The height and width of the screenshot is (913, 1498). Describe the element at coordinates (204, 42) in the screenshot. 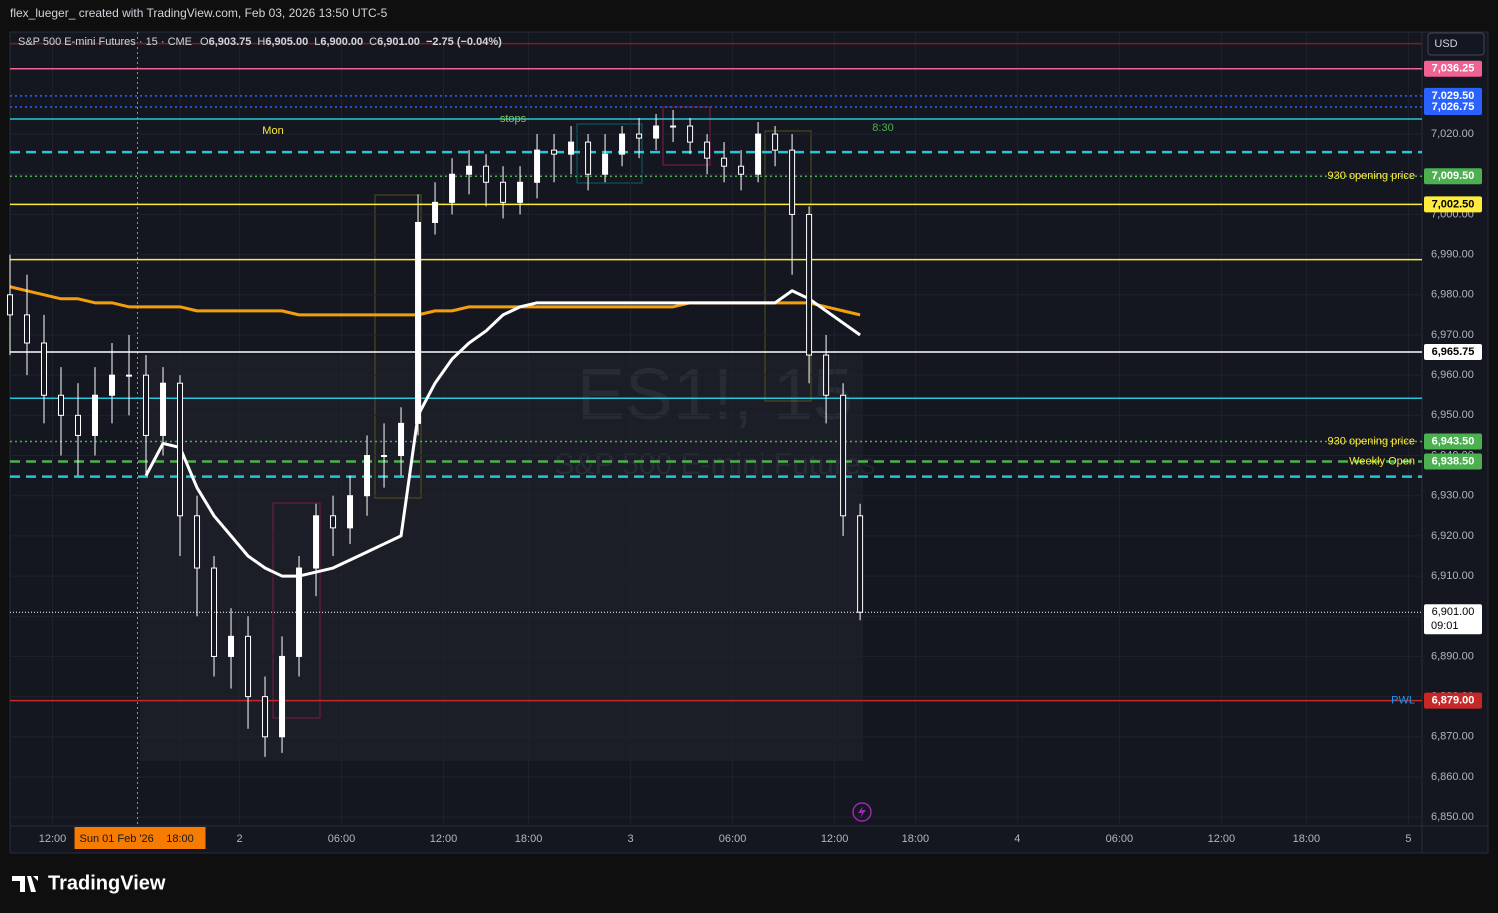

I see `legend-ohlc-label: O` at that location.